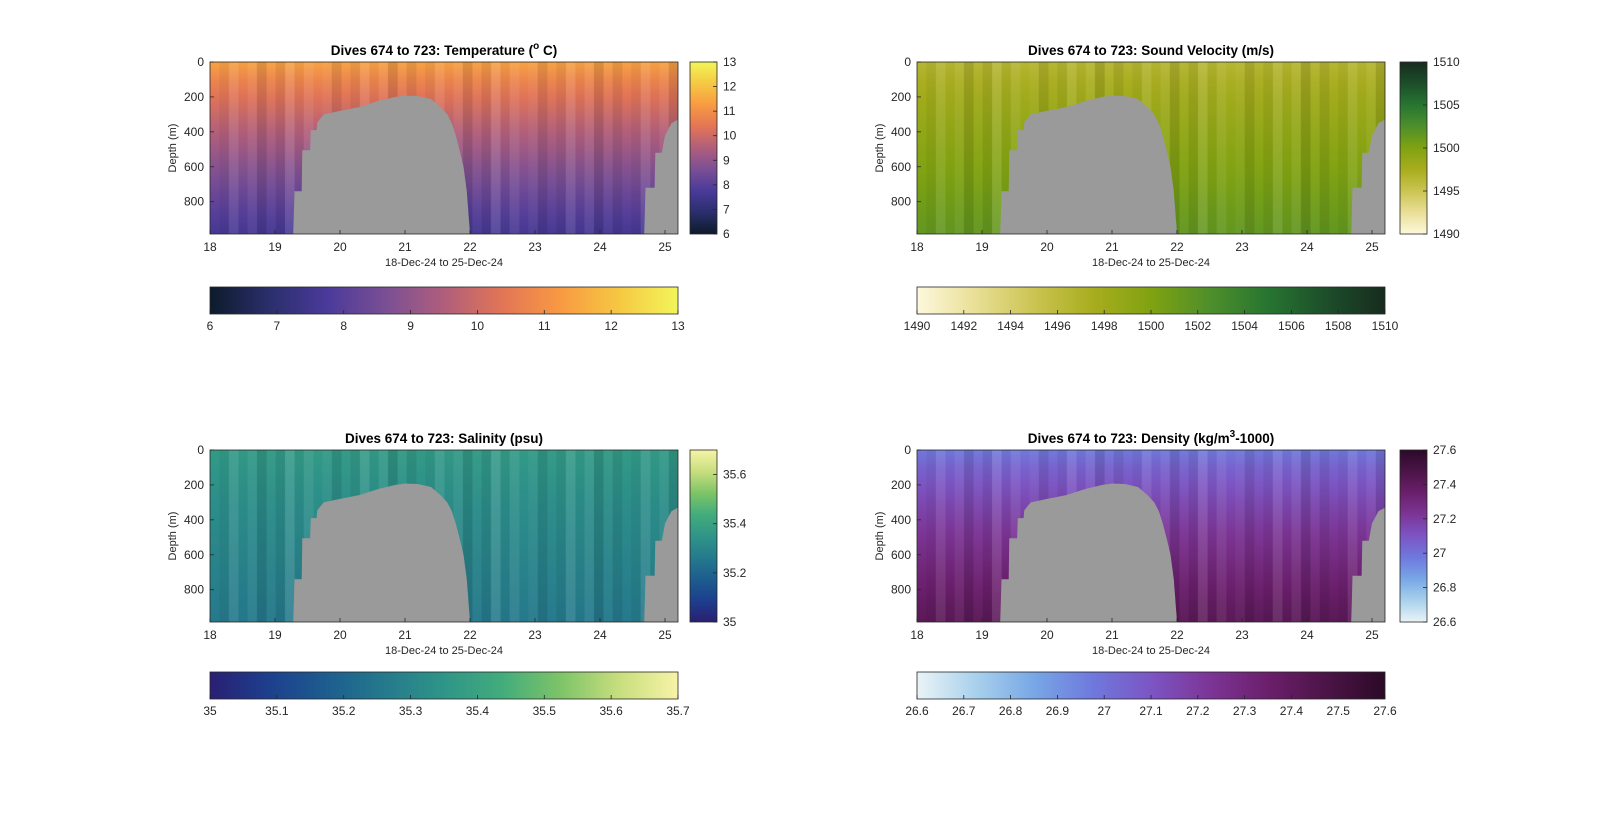 The image size is (1600, 820). I want to click on hcolorbar-tick-label: 13, so click(678, 326).